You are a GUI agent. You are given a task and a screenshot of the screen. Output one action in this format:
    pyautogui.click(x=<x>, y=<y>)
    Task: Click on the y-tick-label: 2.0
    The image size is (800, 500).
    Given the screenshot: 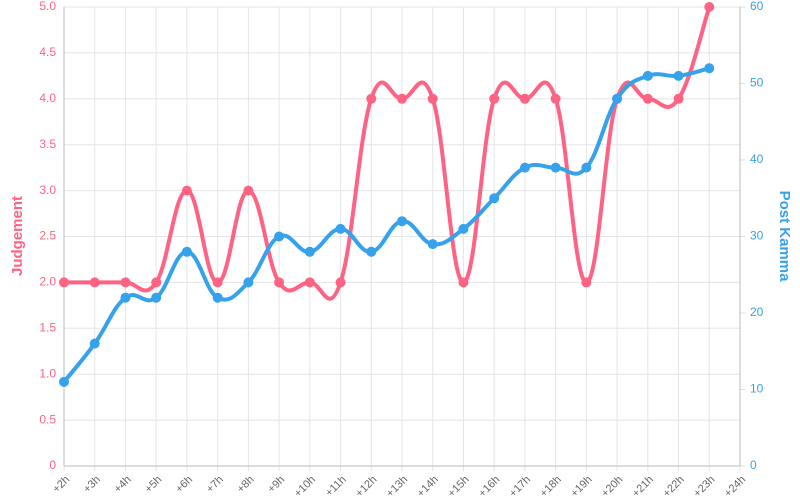 What is the action you would take?
    pyautogui.click(x=47, y=282)
    